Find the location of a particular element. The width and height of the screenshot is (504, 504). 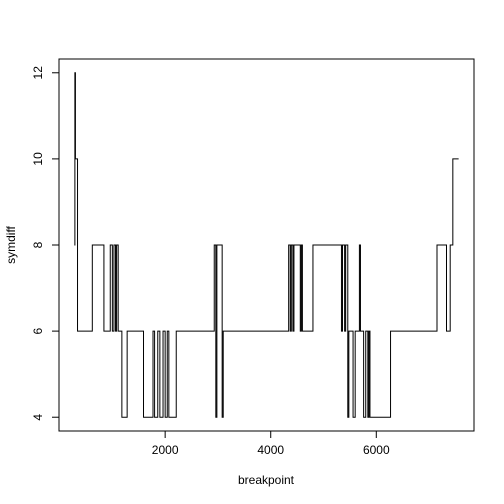

x-axis-title: breakpoint is located at coordinates (266, 480).